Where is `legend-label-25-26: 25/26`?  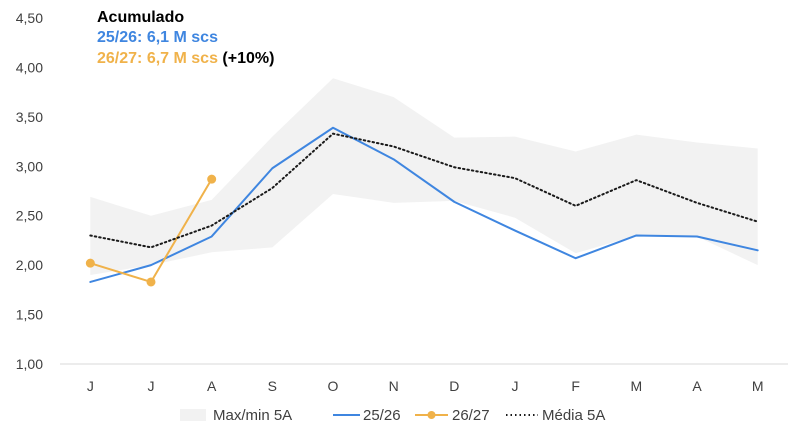 legend-label-25-26: 25/26 is located at coordinates (382, 415).